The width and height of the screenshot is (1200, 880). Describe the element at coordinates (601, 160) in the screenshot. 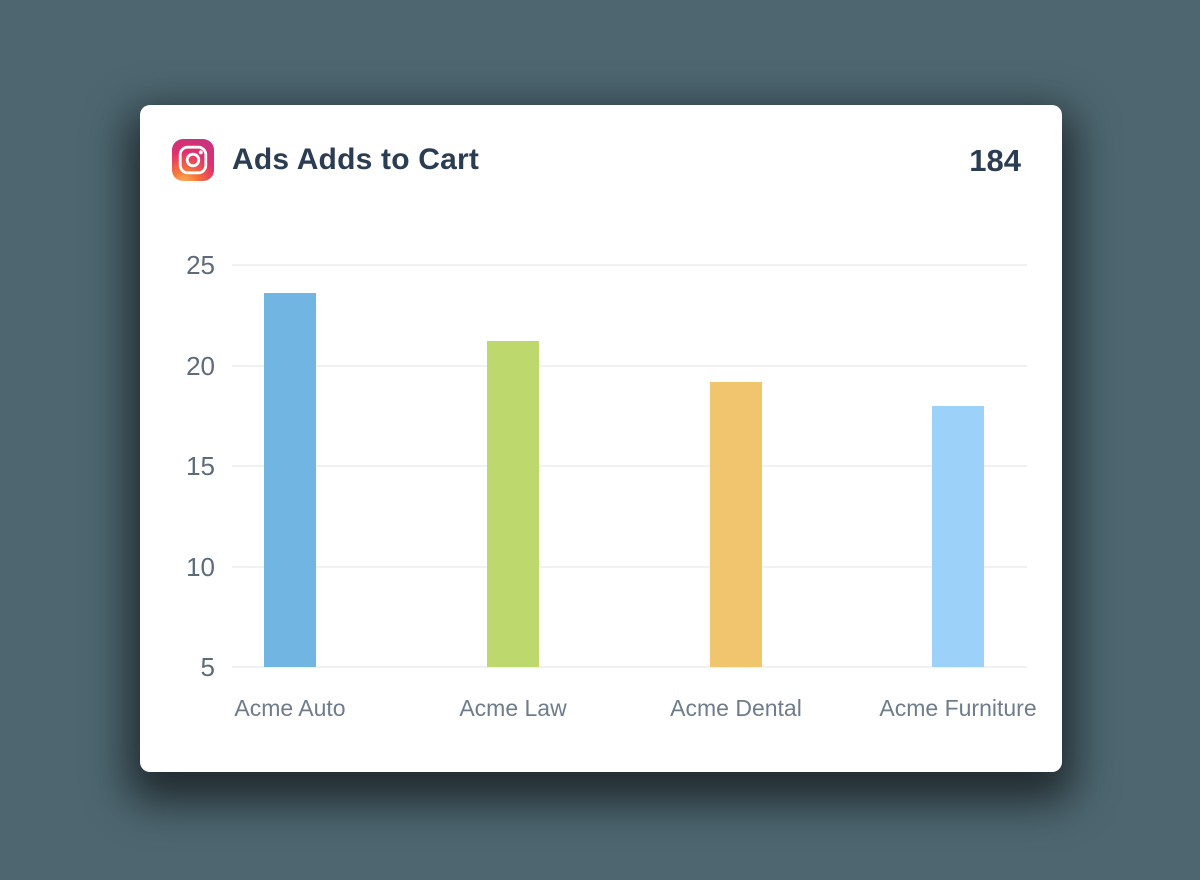

I see `card-header: Ads Adds to Cart 184` at that location.